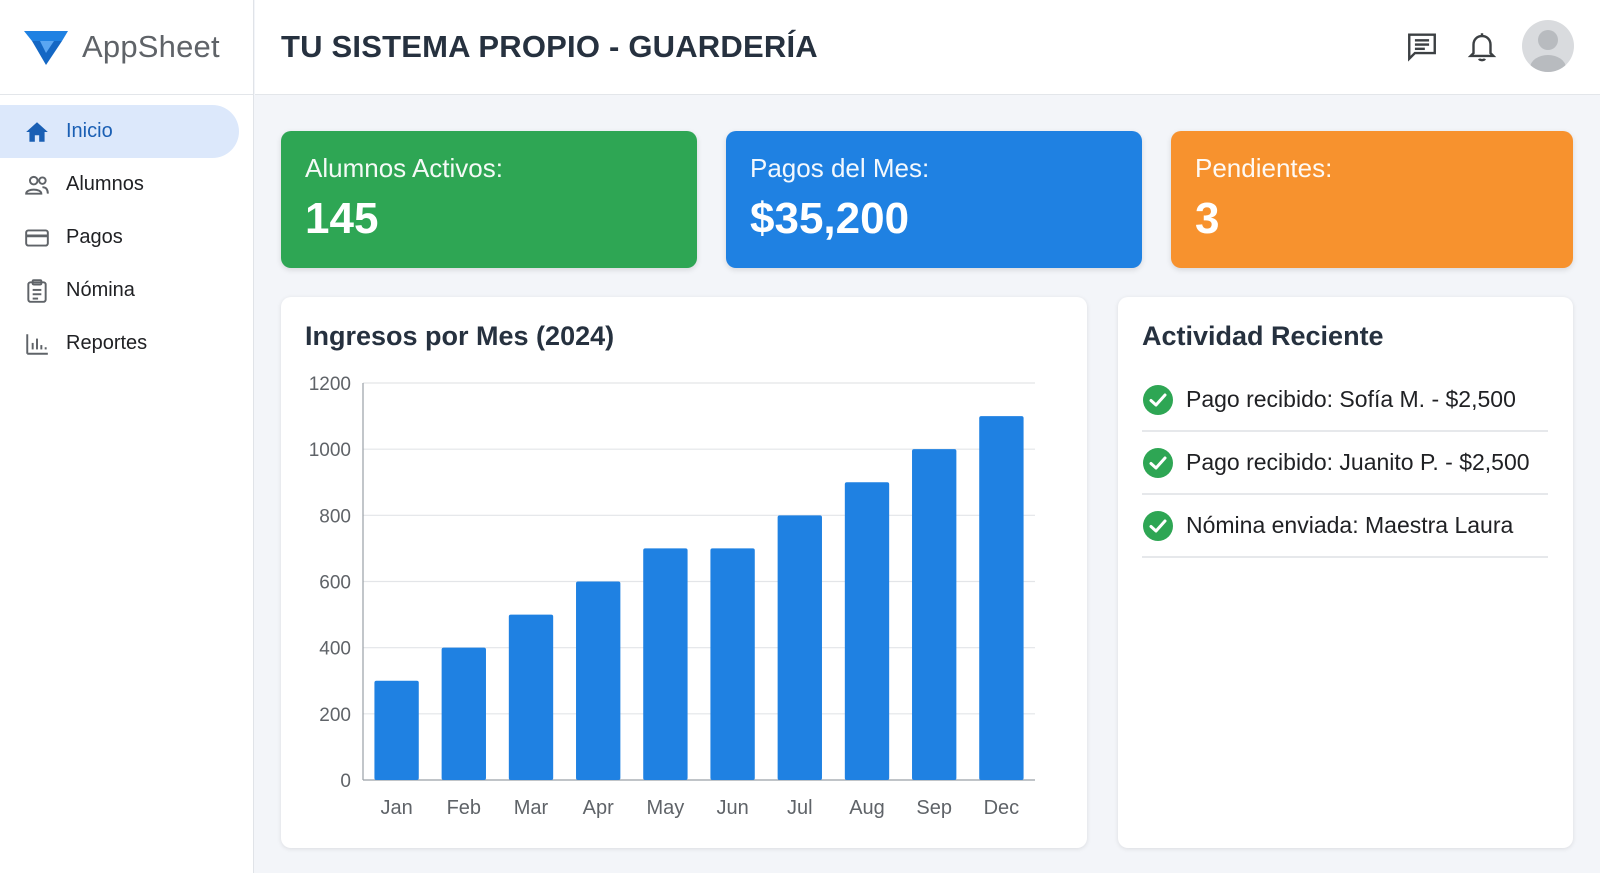  I want to click on user-avatar-icon, so click(1548, 46).